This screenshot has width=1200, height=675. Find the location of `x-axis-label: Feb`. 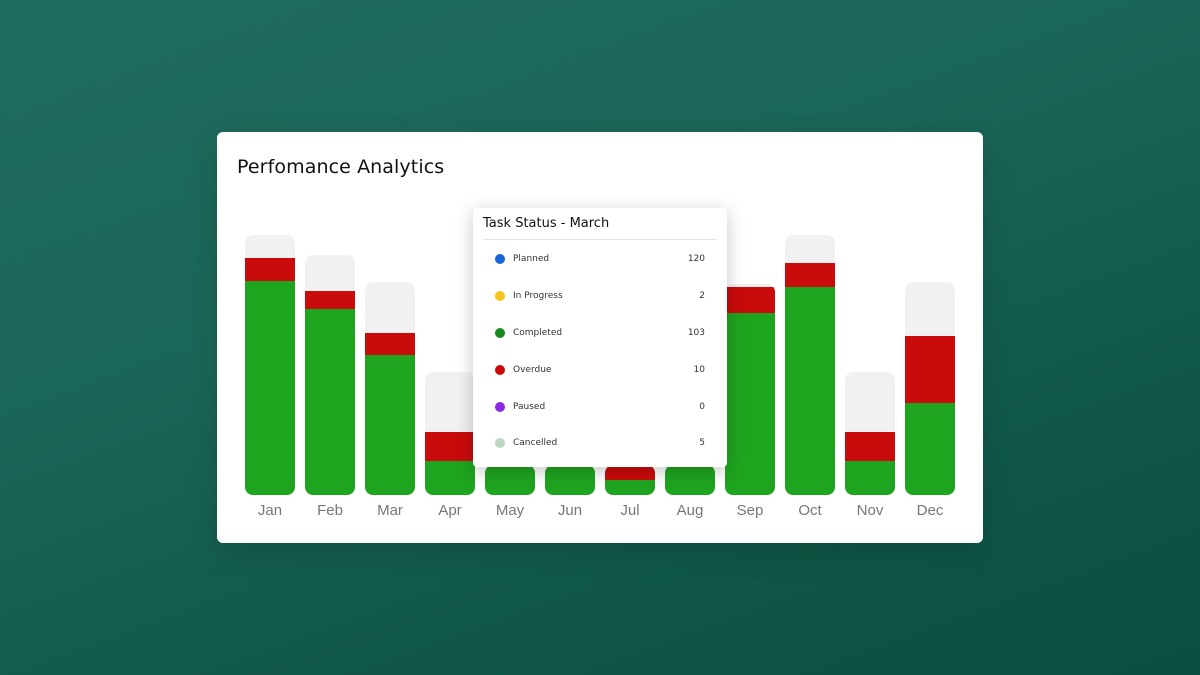

x-axis-label: Feb is located at coordinates (330, 510).